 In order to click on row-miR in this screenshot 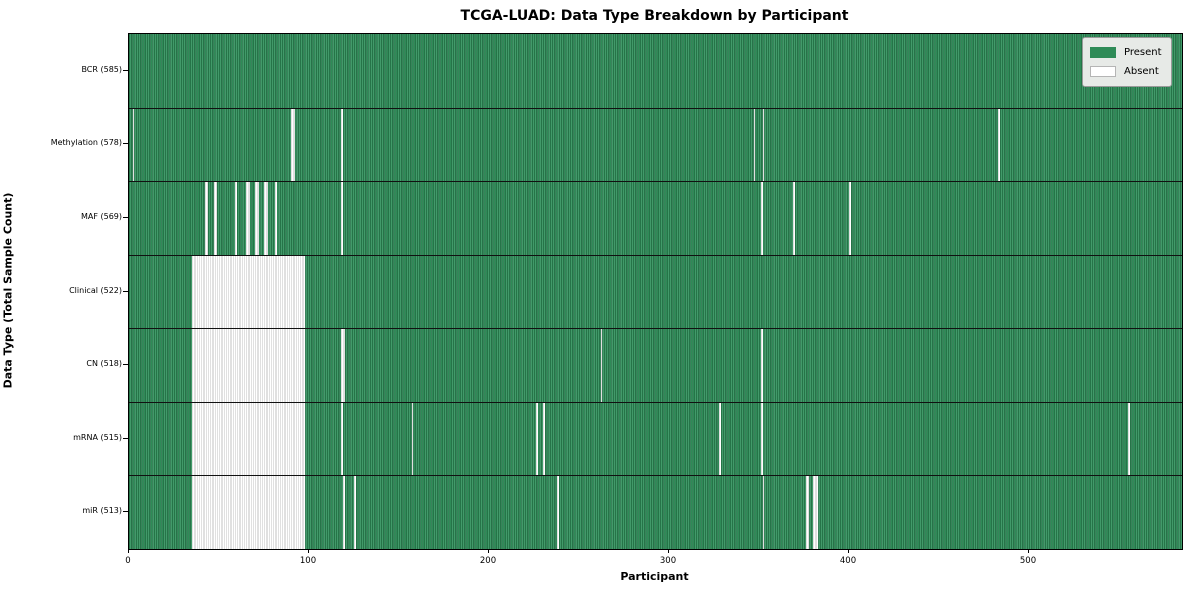, I will do `click(655, 512)`.